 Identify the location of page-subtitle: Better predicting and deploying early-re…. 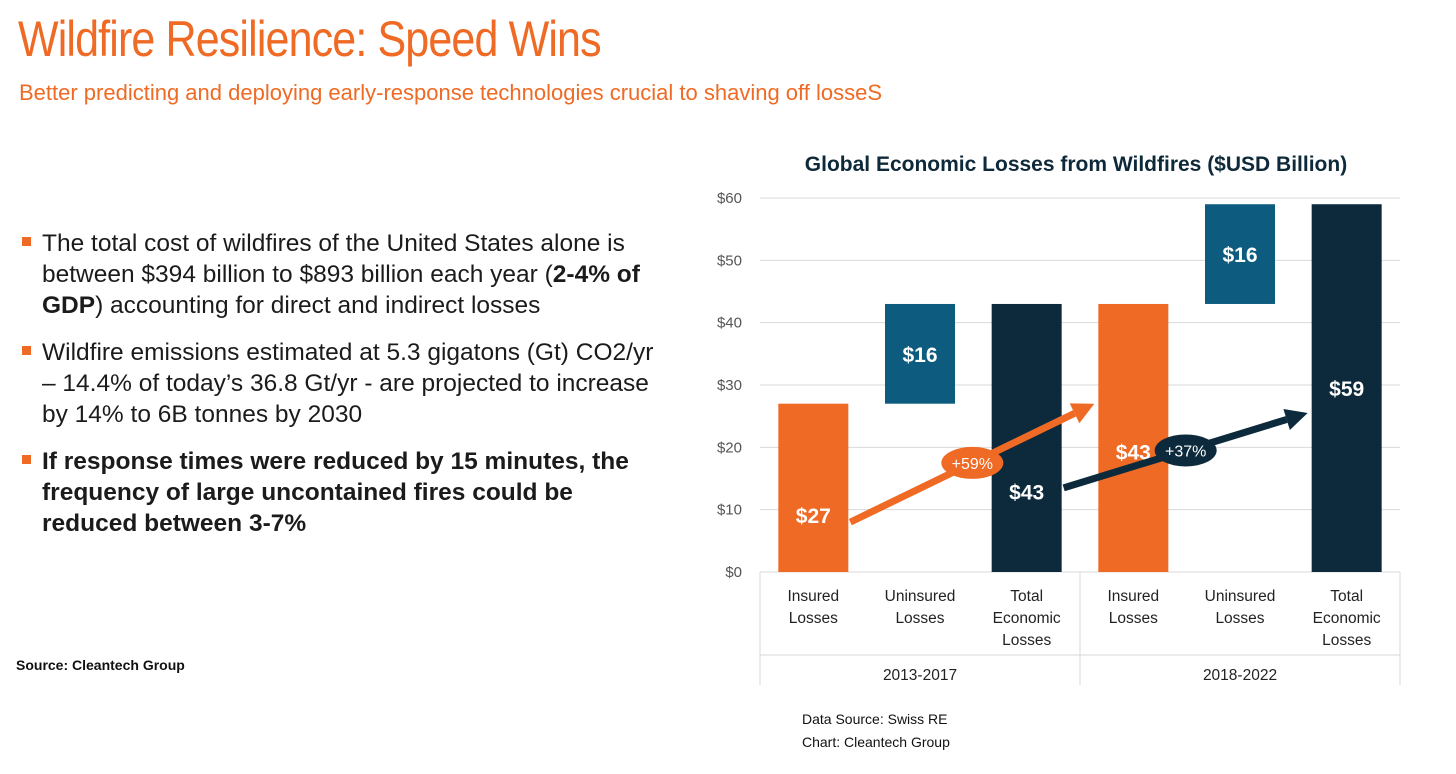
(450, 92).